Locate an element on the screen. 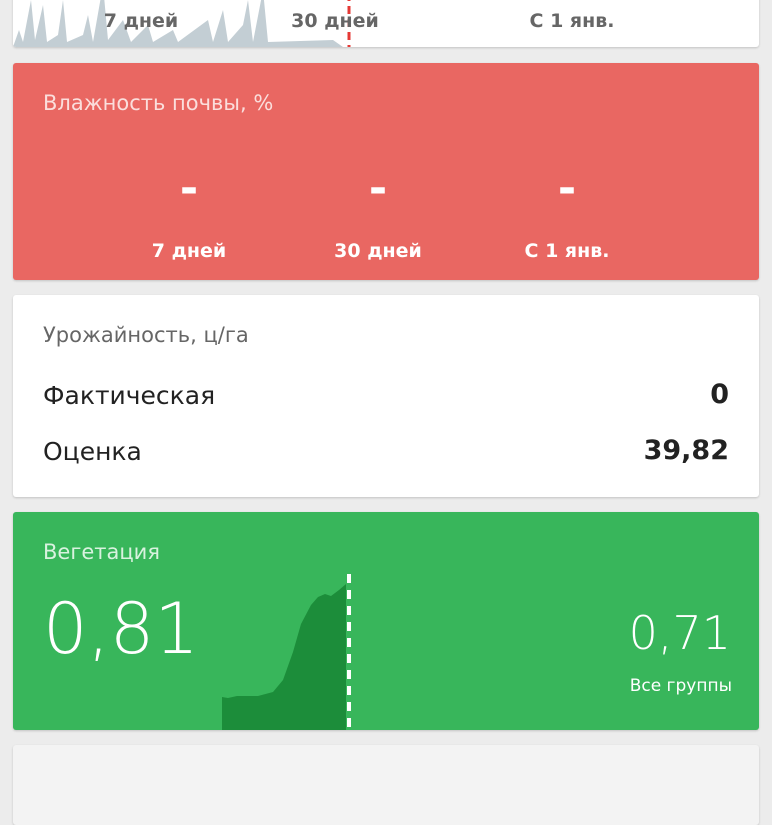  actual-yield-value: 0 is located at coordinates (719, 394).